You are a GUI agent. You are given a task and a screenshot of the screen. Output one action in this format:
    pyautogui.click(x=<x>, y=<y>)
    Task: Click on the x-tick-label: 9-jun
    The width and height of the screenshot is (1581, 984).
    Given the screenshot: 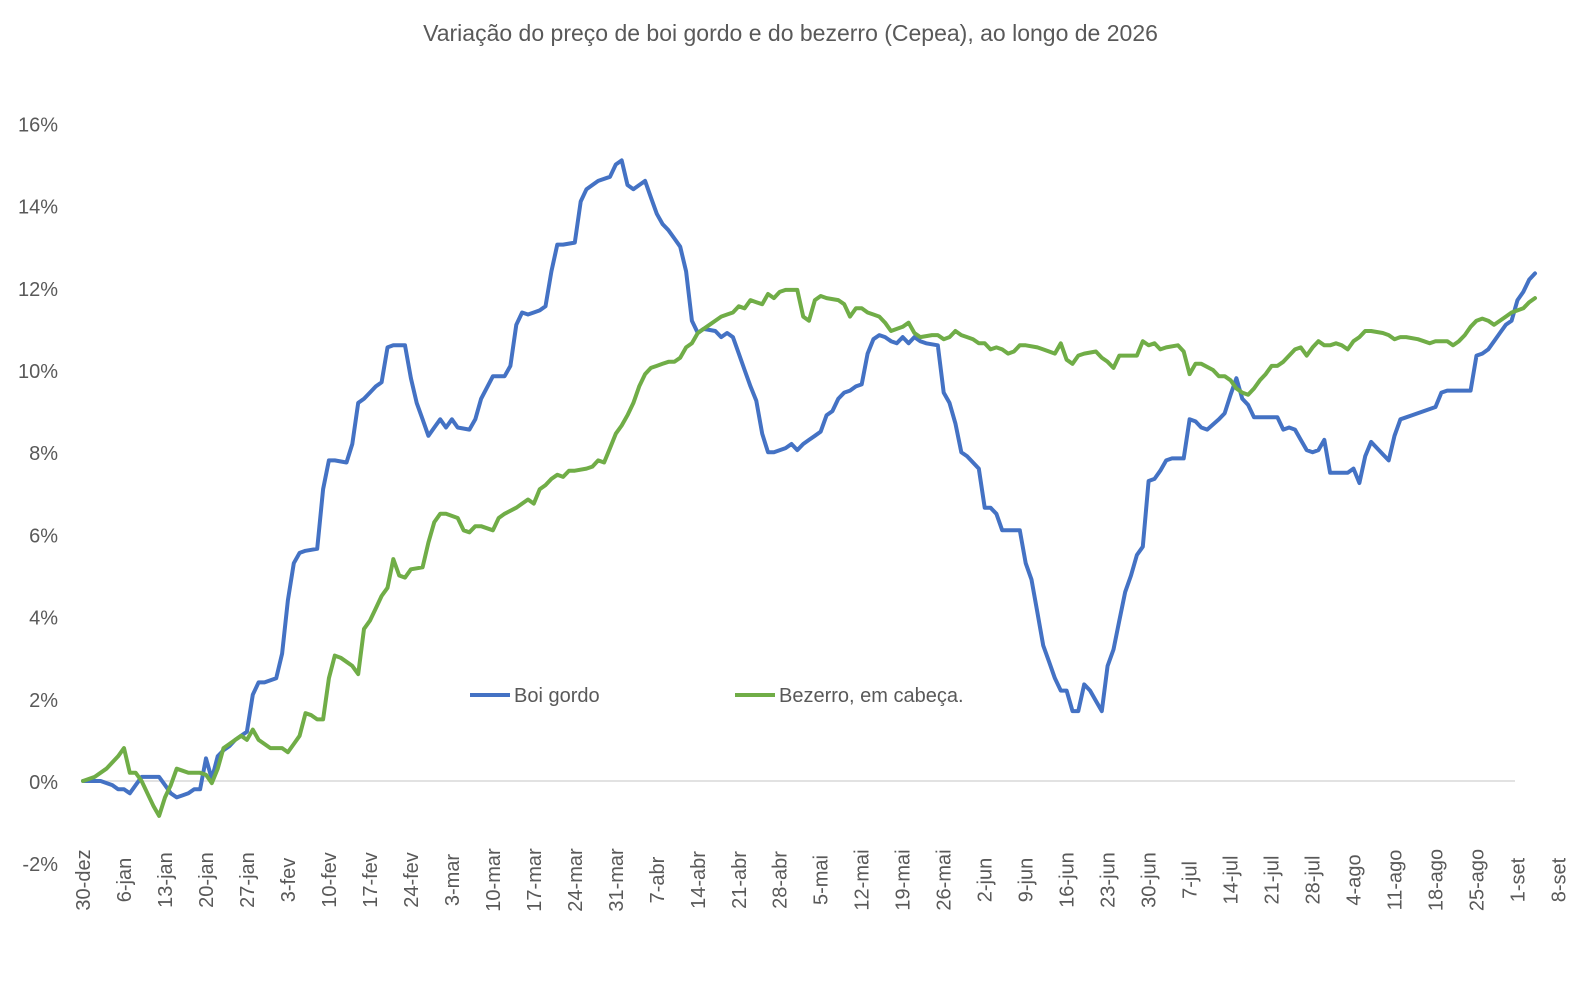 What is the action you would take?
    pyautogui.click(x=1027, y=880)
    